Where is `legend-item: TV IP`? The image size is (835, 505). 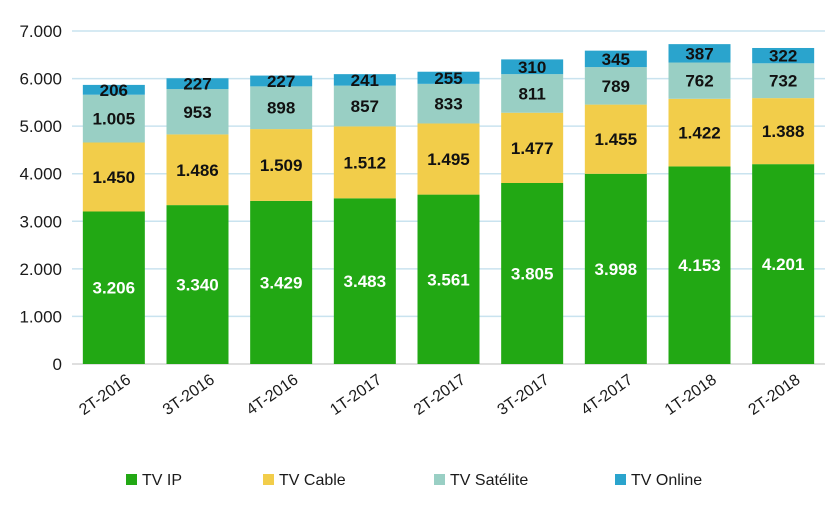
legend-item: TV IP is located at coordinates (154, 480).